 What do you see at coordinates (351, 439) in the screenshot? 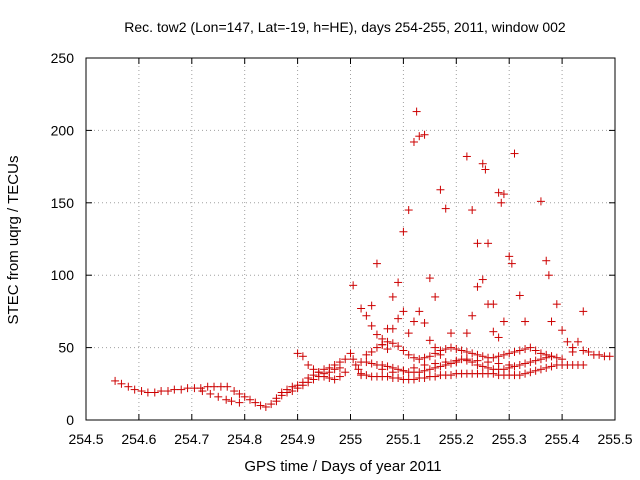
I see `x-tick-label: 255` at bounding box center [351, 439].